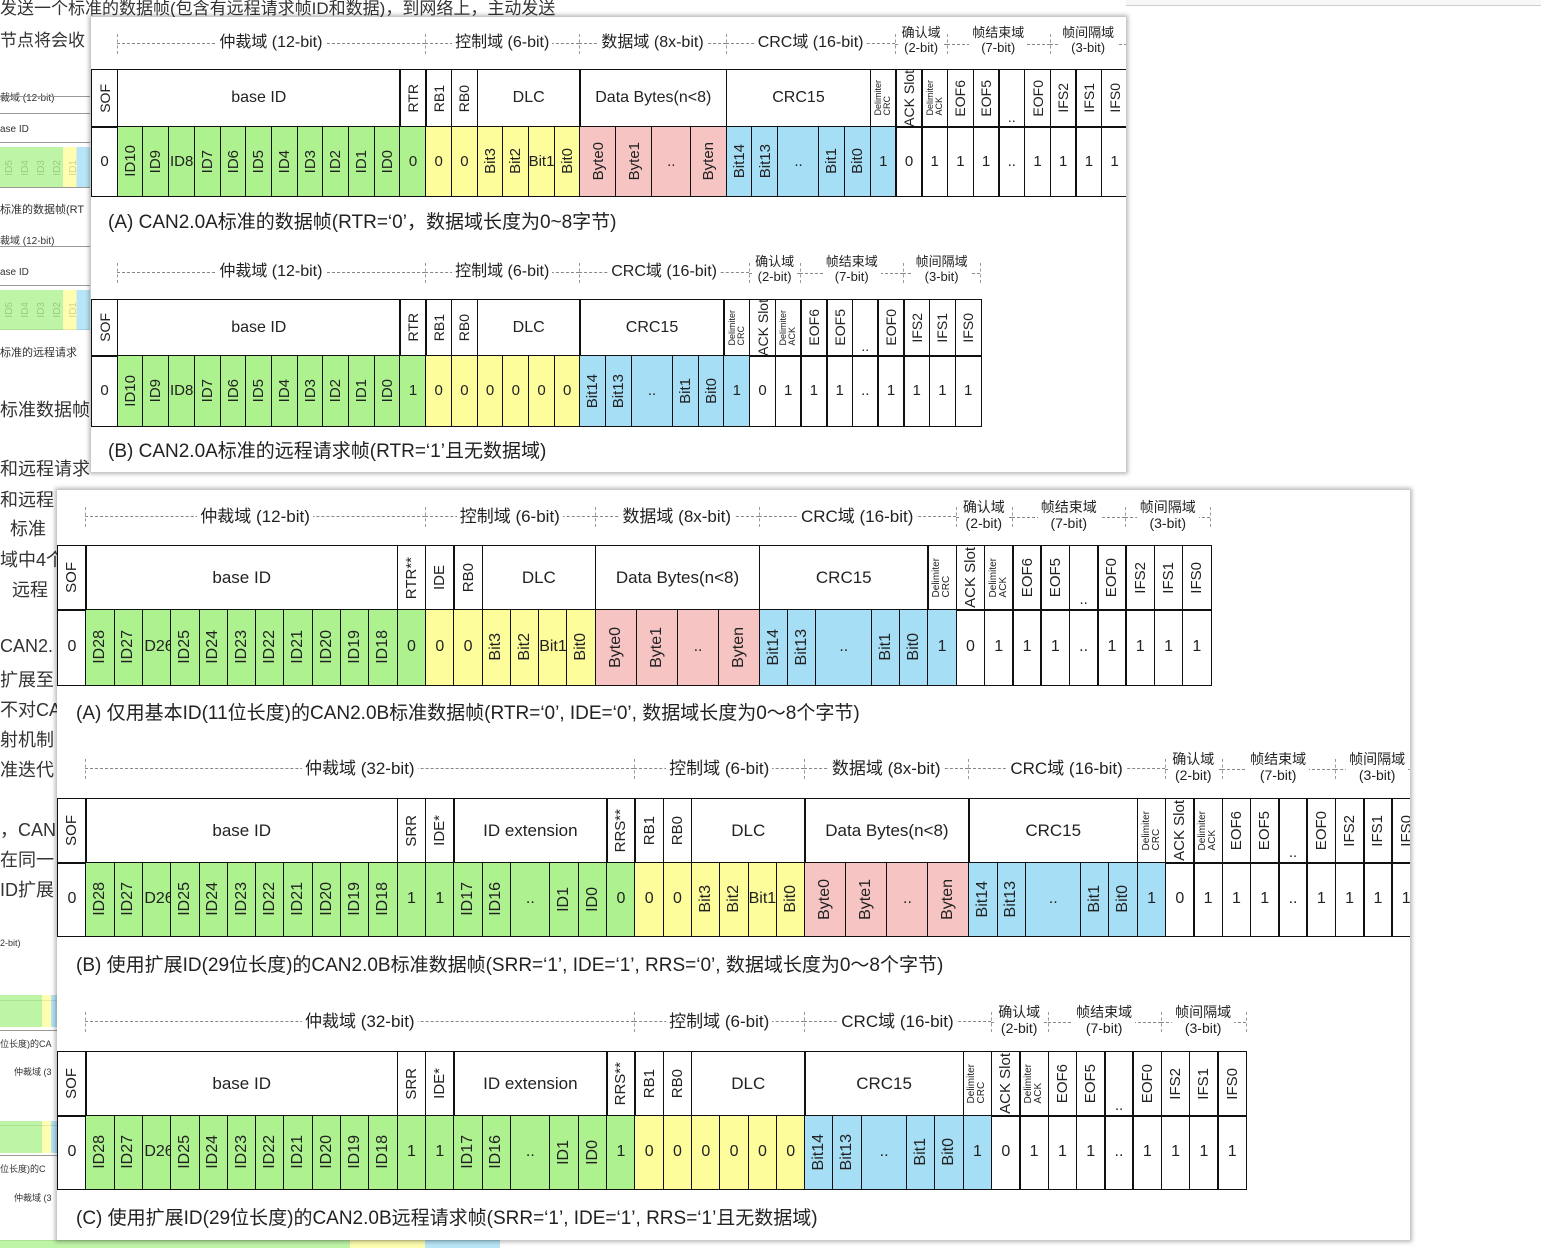 This screenshot has width=1541, height=1248. What do you see at coordinates (960, 98) in the screenshot?
I see `eof6-field: EOF6` at bounding box center [960, 98].